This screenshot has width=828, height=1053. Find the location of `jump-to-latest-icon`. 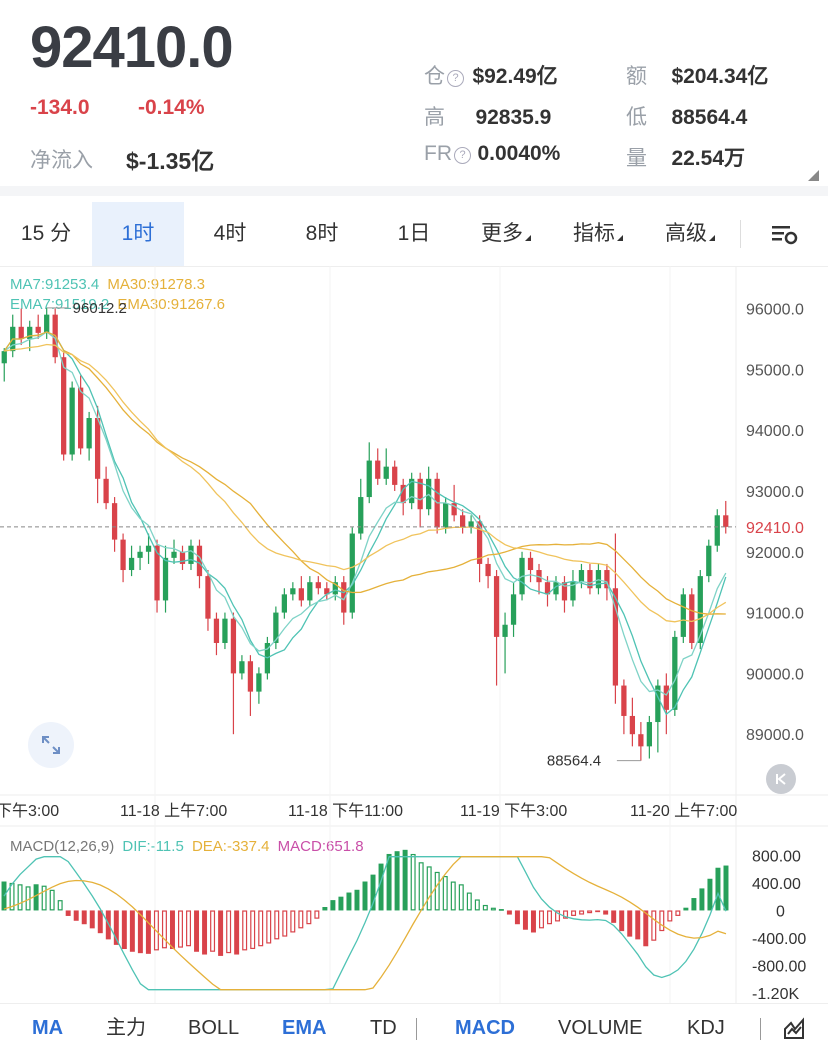

jump-to-latest-icon is located at coordinates (781, 779).